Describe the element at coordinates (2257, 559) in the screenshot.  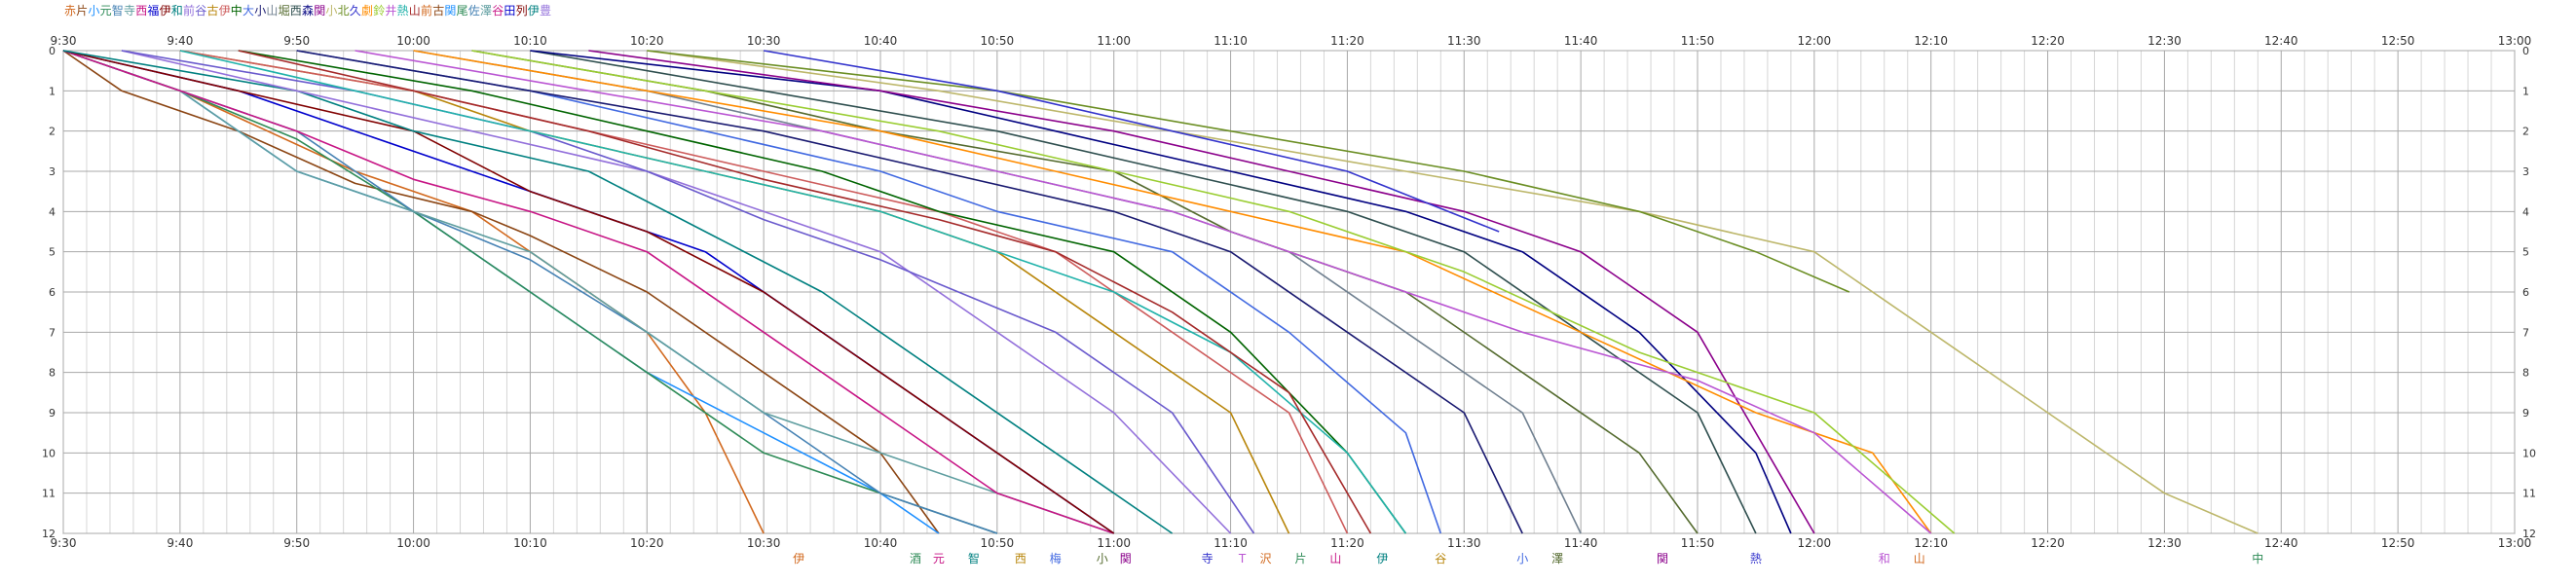
I see `bottom-name-label: 中` at that location.